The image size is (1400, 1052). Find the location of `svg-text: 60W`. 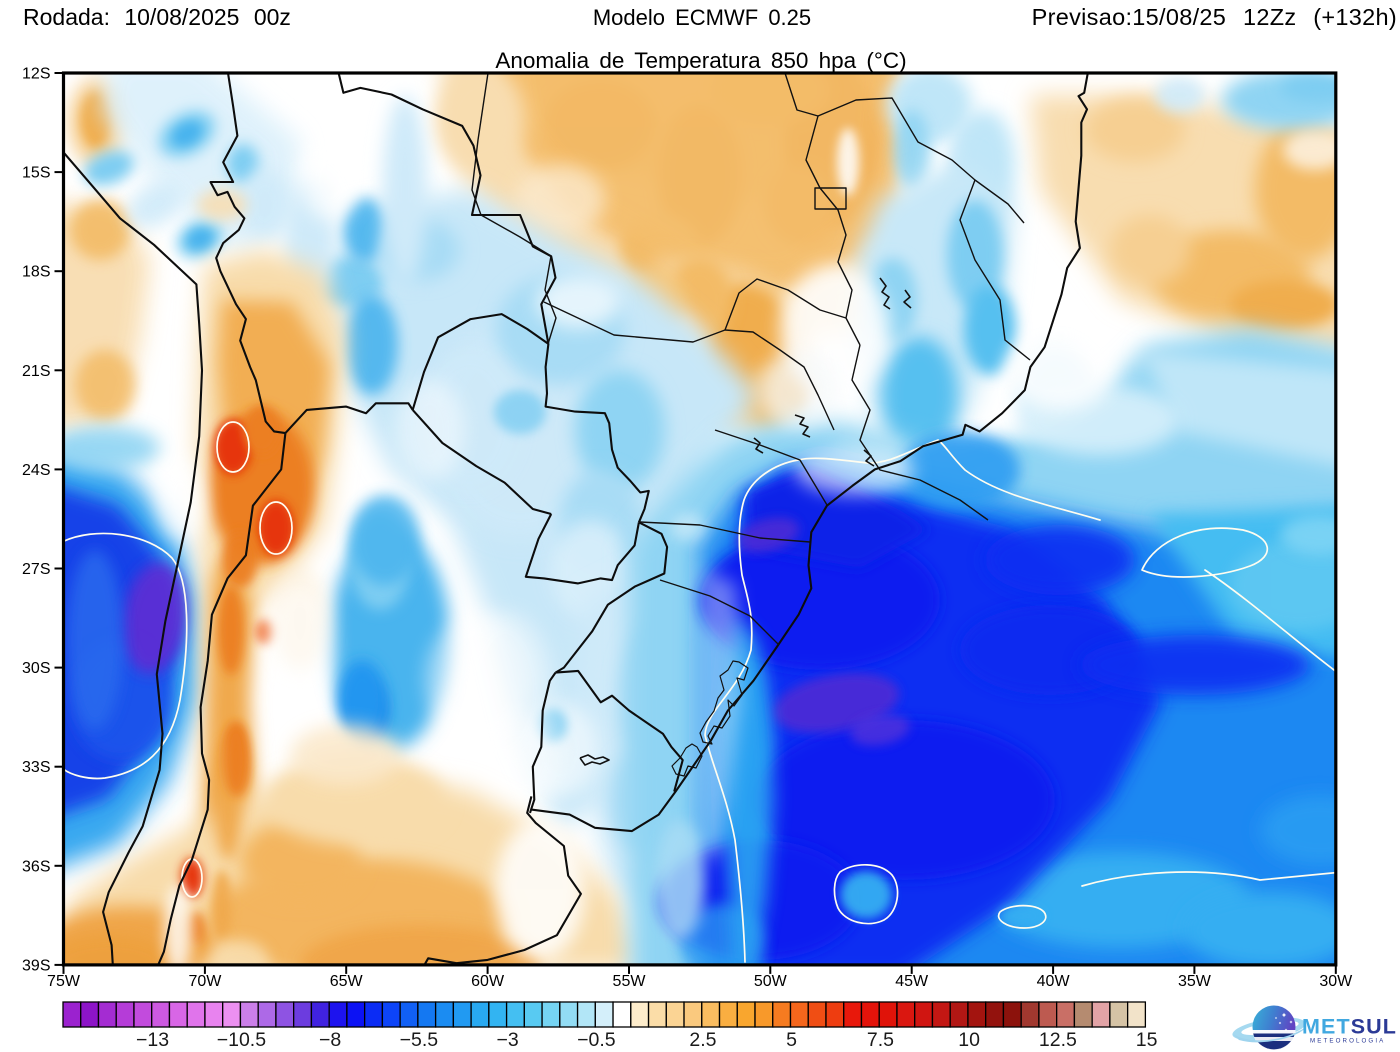

svg-text: 60W is located at coordinates (488, 981).